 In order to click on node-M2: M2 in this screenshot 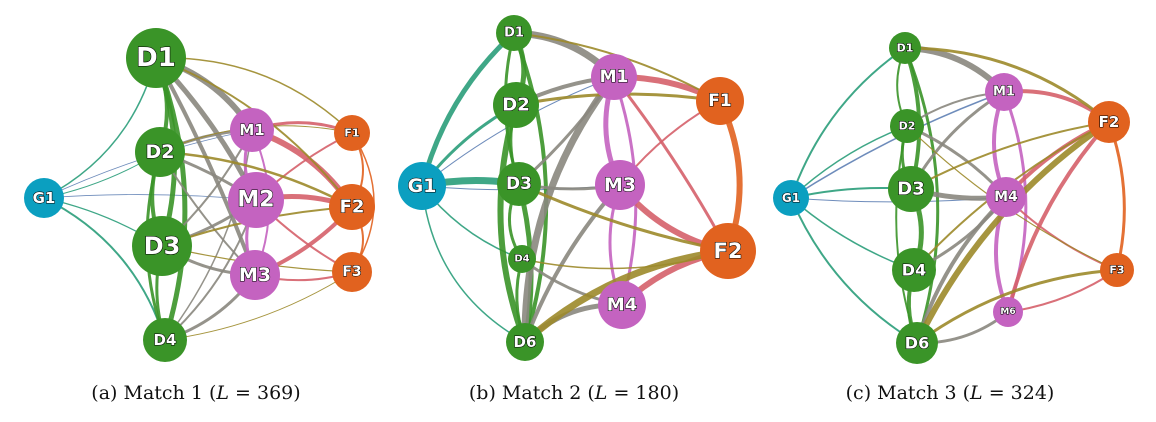, I will do `click(256, 200)`.